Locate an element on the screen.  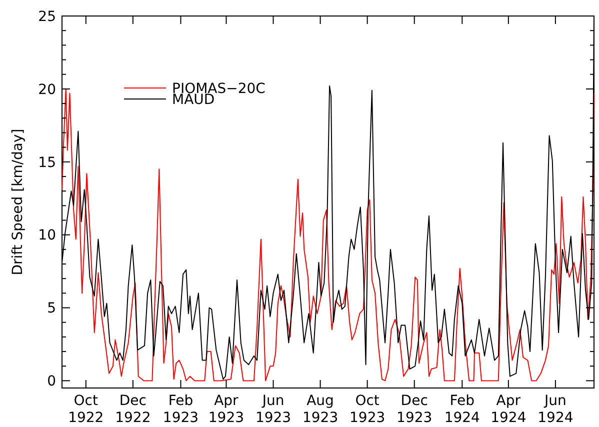
x-tick-label: Feb 1924 is located at coordinates (462, 409).